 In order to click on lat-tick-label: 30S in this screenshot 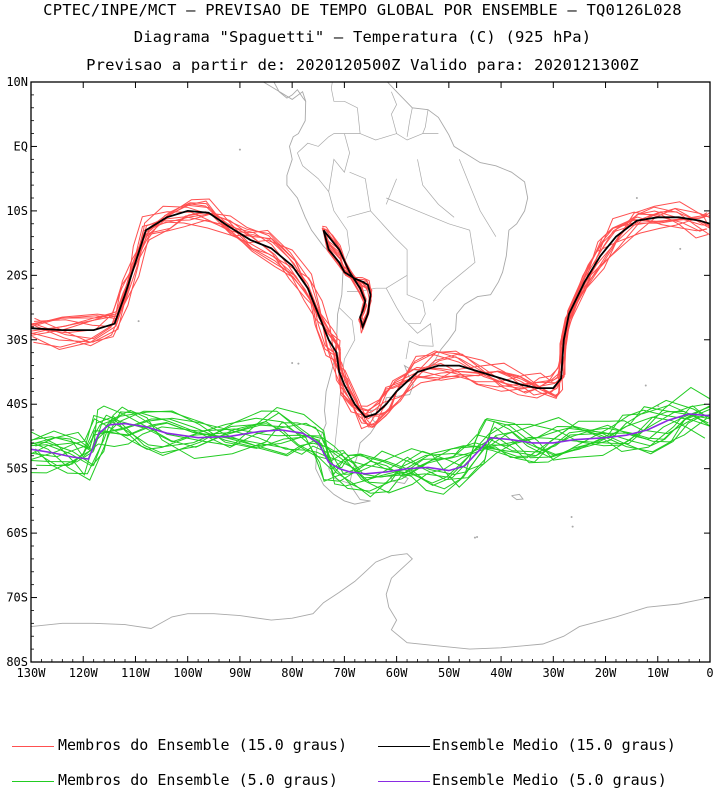, I will do `click(17, 340)`.